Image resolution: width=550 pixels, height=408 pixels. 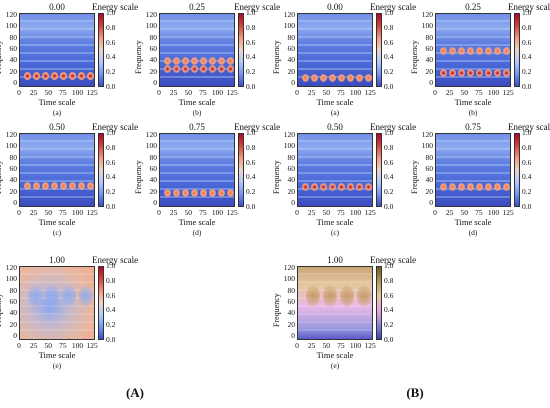 What do you see at coordinates (341, 92) in the screenshot?
I see `x-tick-label: 75` at bounding box center [341, 92].